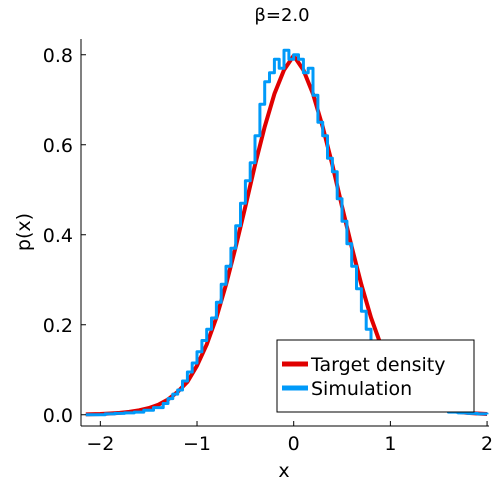 This screenshot has height=499, width=499. What do you see at coordinates (390, 444) in the screenshot?
I see `x-tick-label: 1` at bounding box center [390, 444].